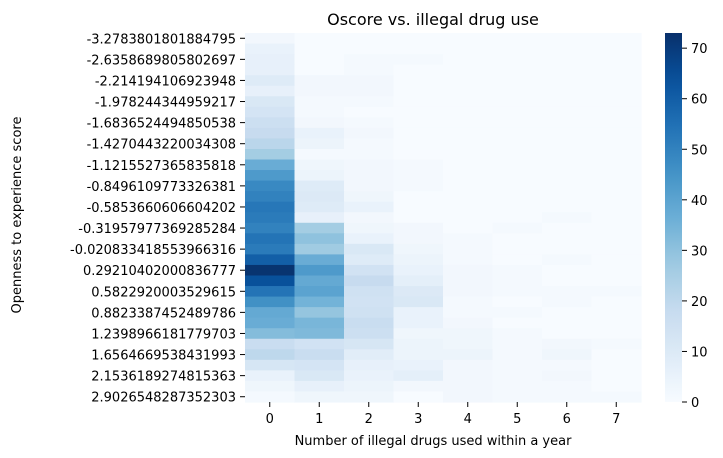 This screenshot has height=458, width=723. What do you see at coordinates (369, 419) in the screenshot?
I see `x-tick-label: 2` at bounding box center [369, 419].